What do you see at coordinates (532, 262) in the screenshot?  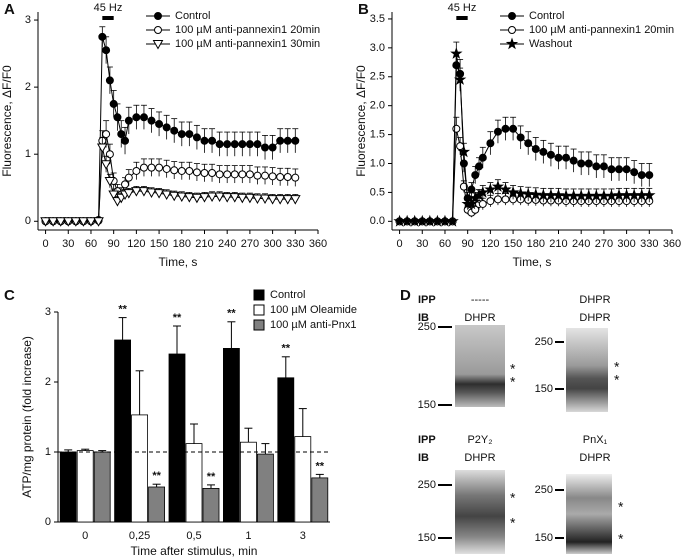 I see `x-axis-label: Time, s` at bounding box center [532, 262].